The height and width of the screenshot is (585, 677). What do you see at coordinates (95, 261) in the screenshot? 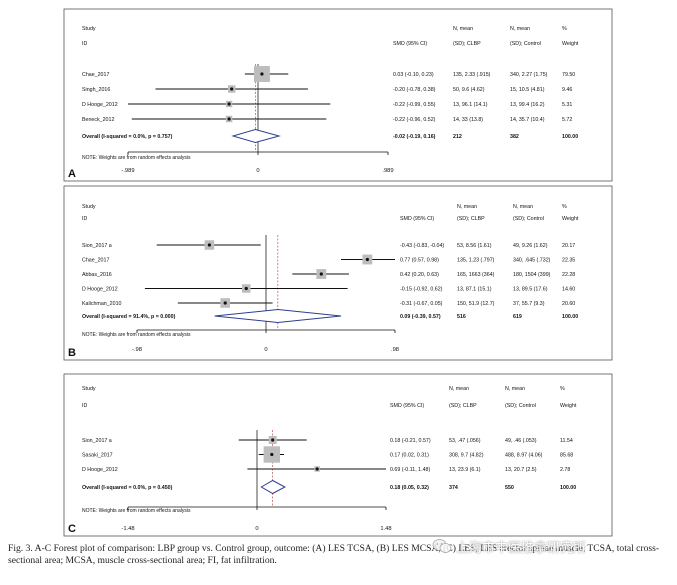
I see `study-id: Chae_2017` at bounding box center [95, 261].